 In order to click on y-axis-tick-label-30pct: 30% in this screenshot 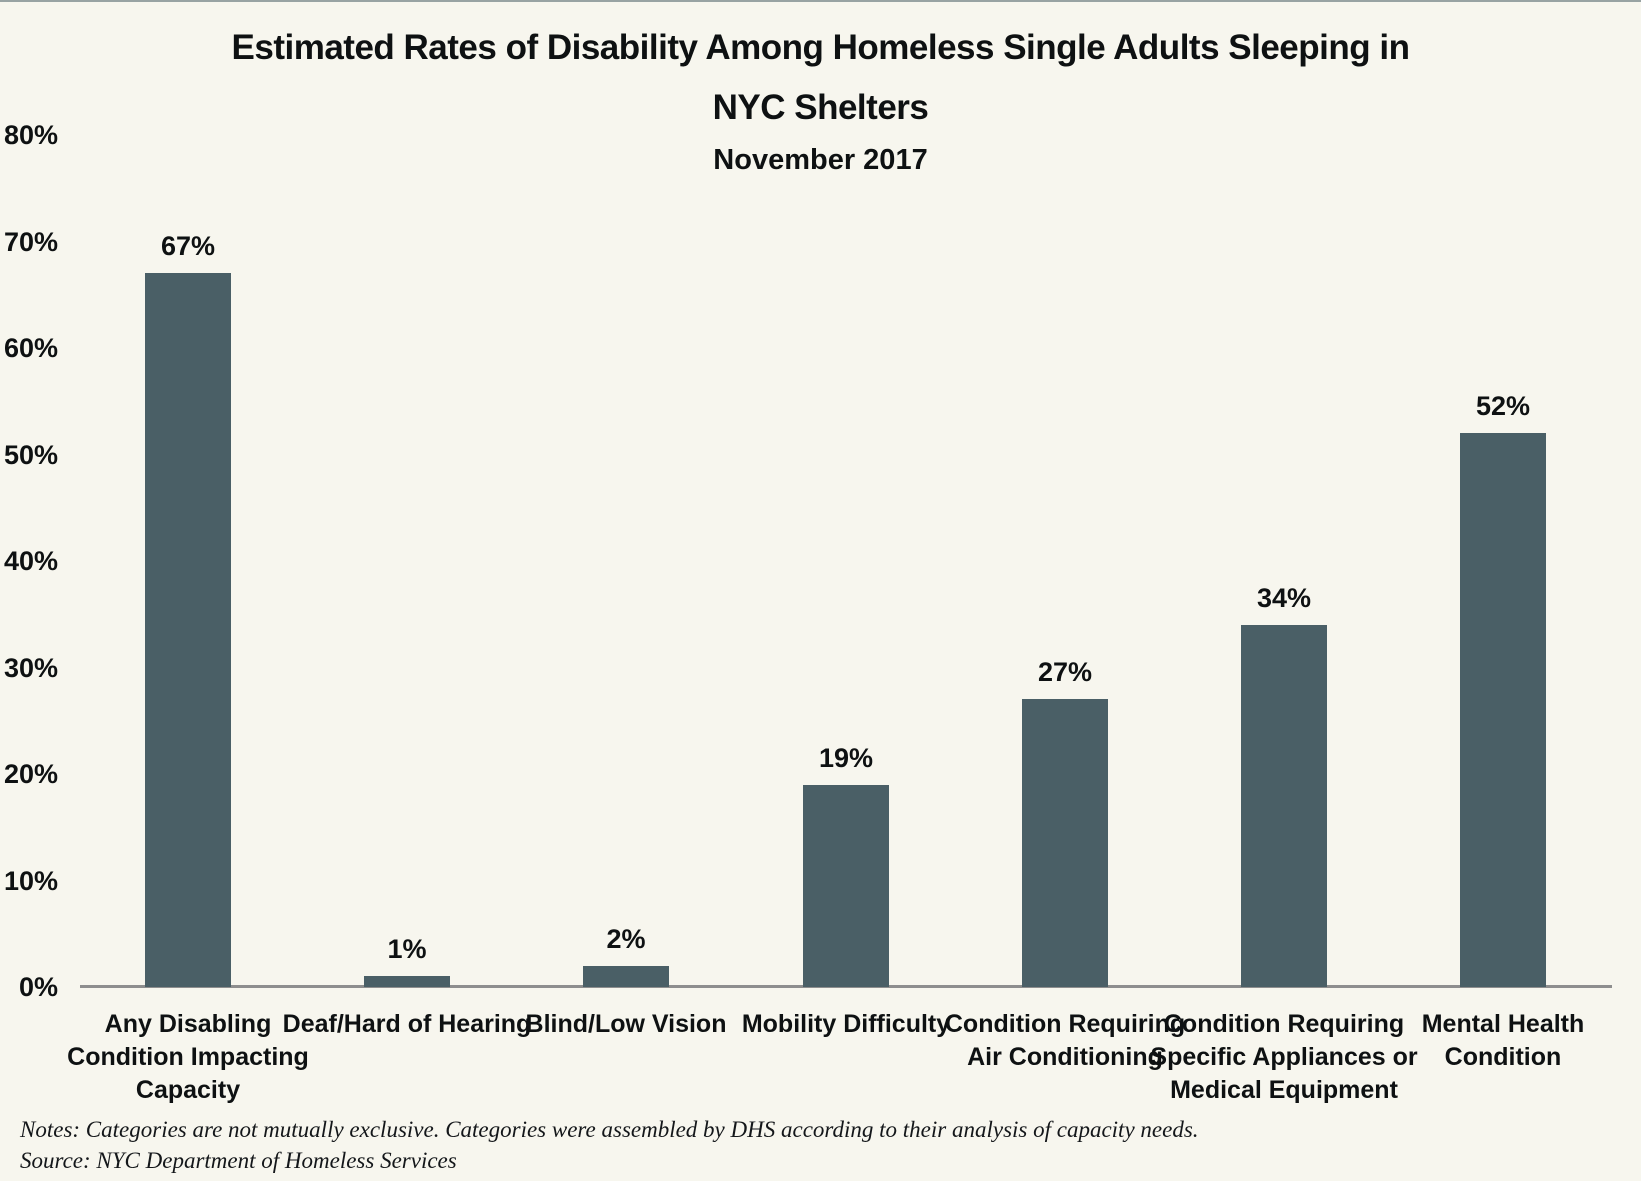, I will do `click(30, 667)`.